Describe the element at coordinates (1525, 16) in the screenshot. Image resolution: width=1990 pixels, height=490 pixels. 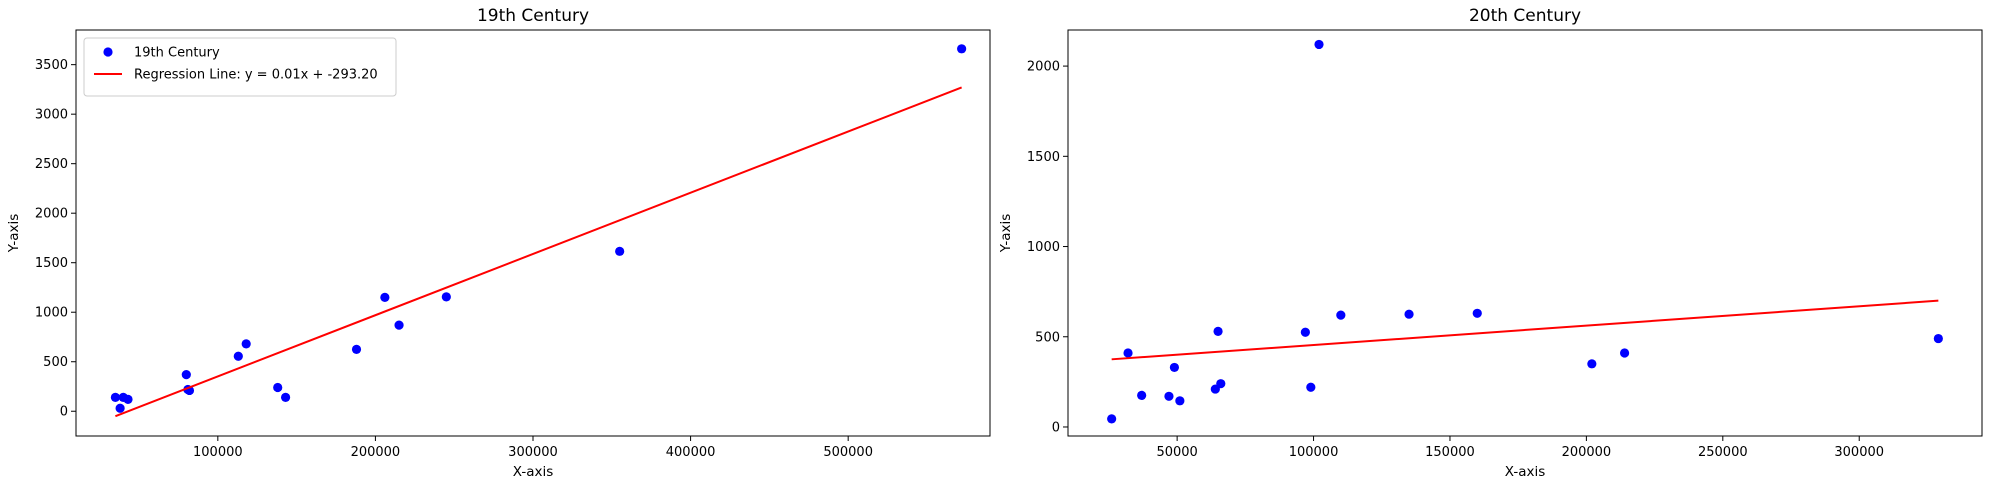
I see `chart-title: 20th Century` at that location.